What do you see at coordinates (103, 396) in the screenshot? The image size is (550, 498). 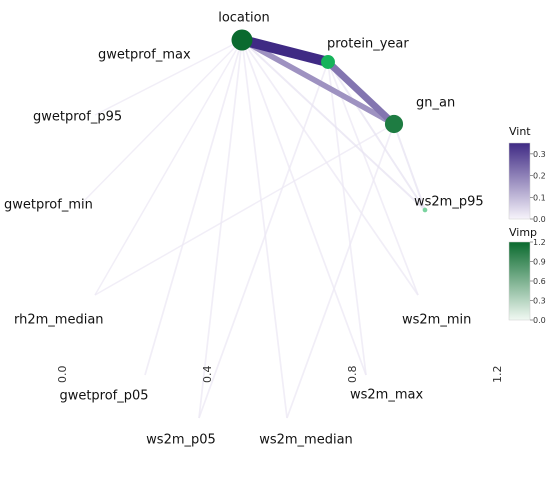 I see `node-label-gwetprof_p05: gwetprof_p05` at bounding box center [103, 396].